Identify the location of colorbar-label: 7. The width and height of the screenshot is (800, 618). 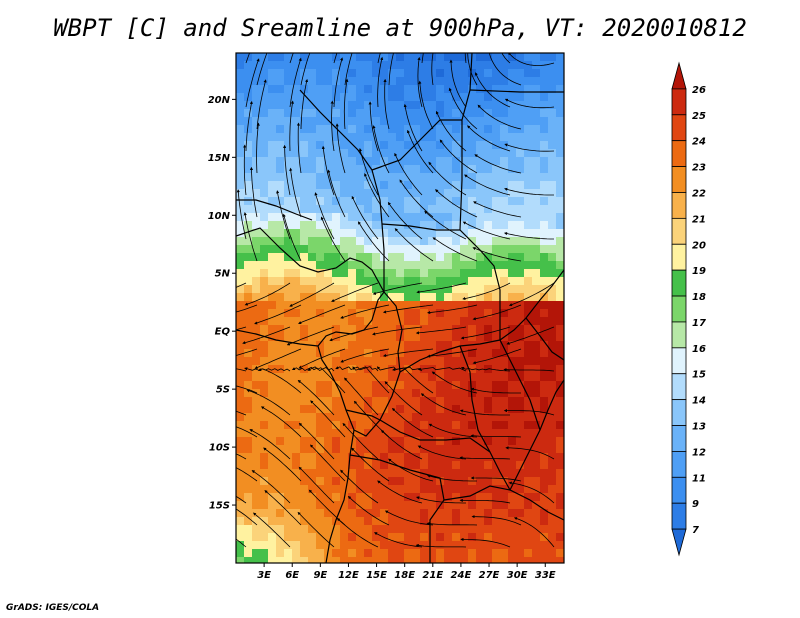
(695, 530).